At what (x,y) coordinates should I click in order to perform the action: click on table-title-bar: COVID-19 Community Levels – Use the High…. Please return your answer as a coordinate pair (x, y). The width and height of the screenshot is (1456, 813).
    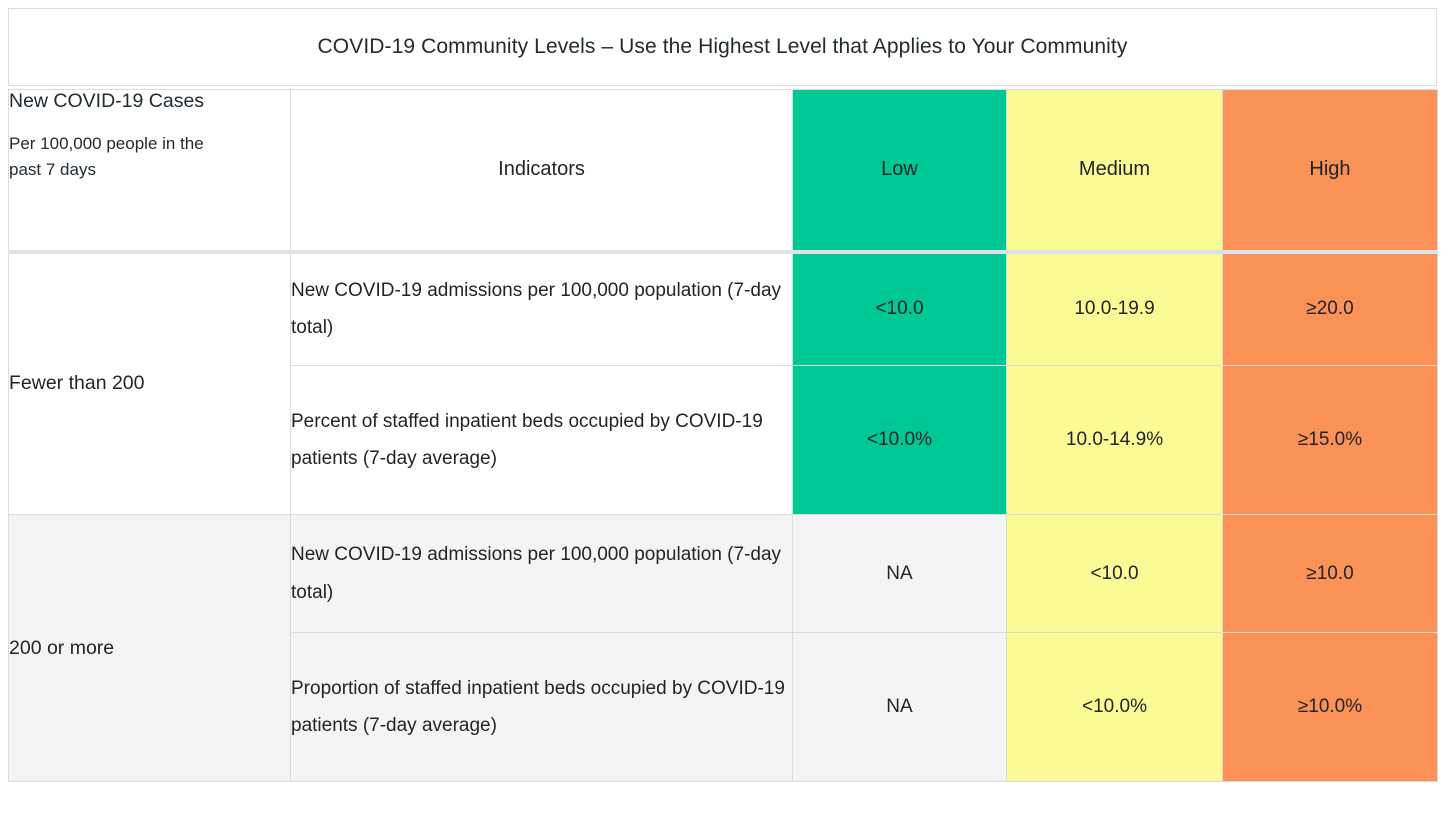
    Looking at the image, I should click on (722, 47).